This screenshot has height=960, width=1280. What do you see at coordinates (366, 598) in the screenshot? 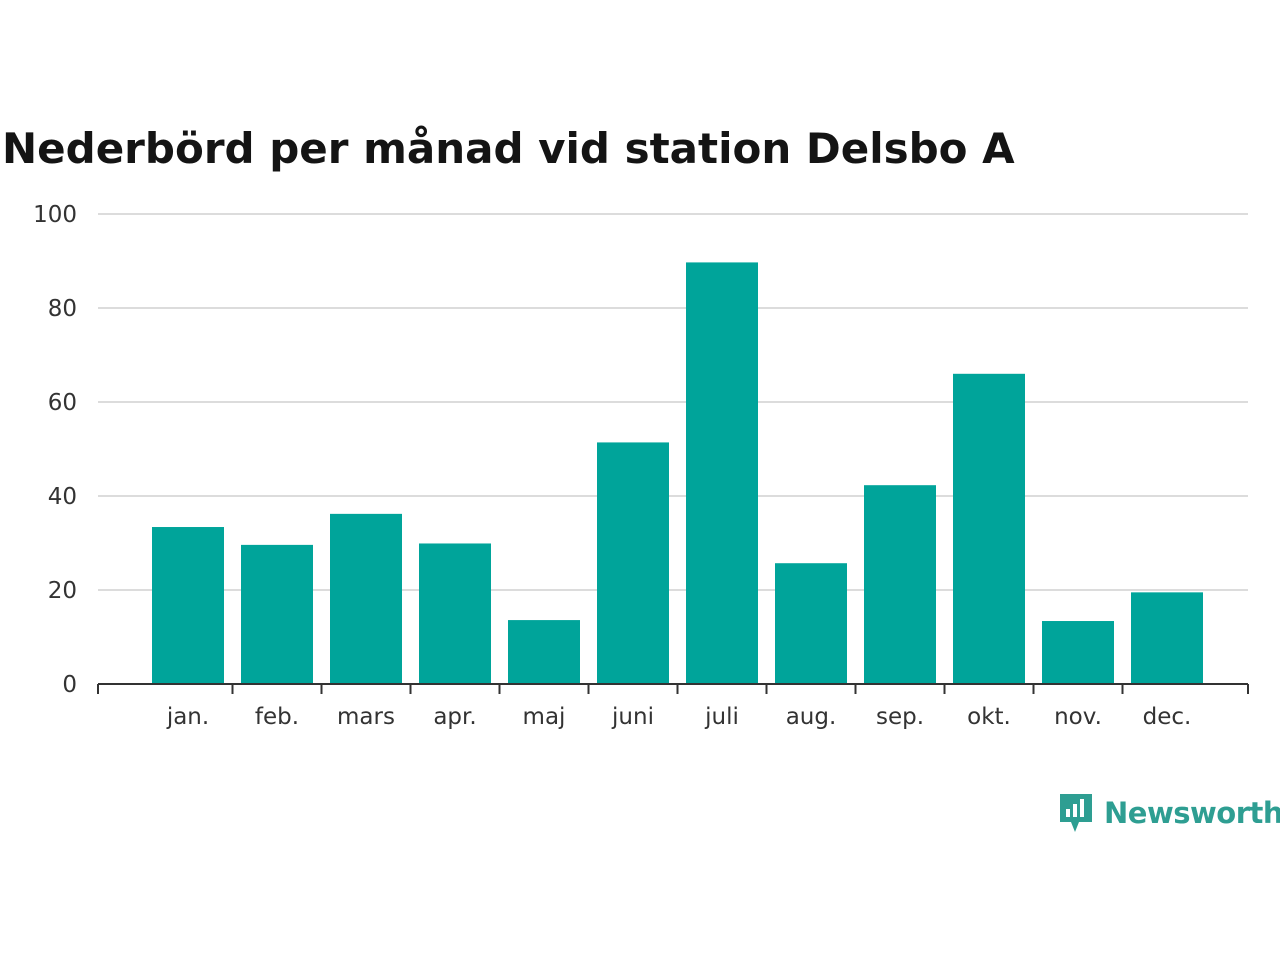
I see `bar-mars` at bounding box center [366, 598].